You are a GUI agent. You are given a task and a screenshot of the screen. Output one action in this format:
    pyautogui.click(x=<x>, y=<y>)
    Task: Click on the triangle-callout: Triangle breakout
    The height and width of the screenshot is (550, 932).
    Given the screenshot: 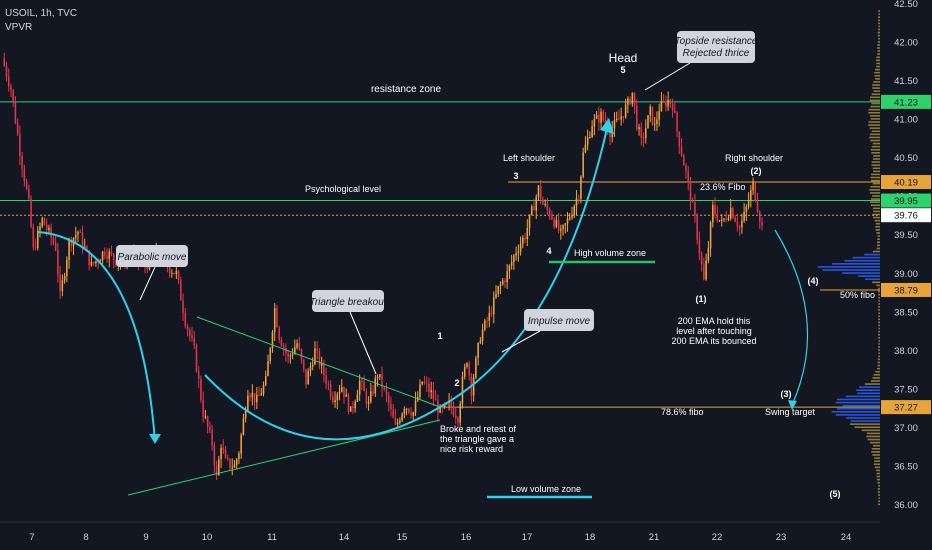 What is the action you would take?
    pyautogui.click(x=348, y=332)
    